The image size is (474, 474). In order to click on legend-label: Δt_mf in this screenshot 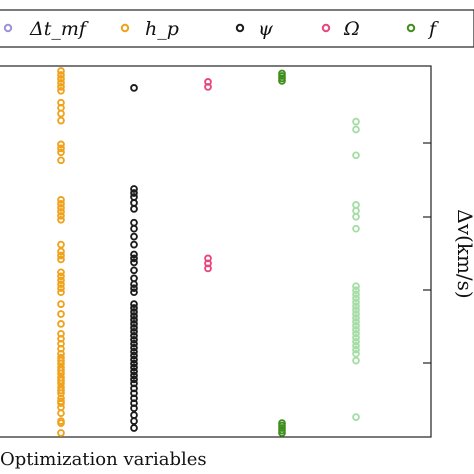, I will do `click(59, 29)`.